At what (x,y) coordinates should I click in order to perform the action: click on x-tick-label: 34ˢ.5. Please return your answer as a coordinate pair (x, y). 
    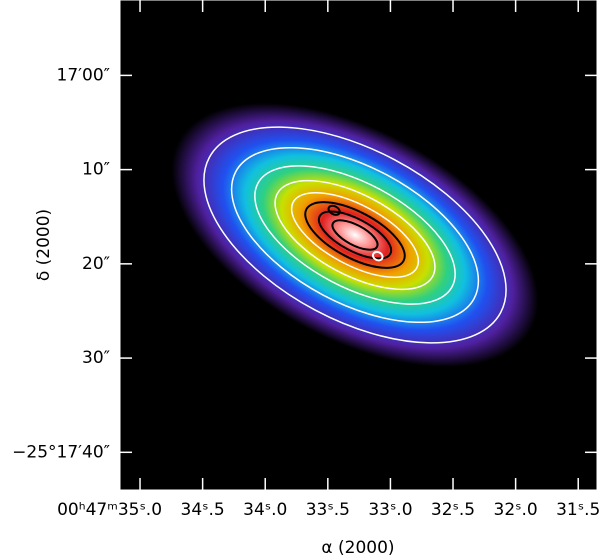
    Looking at the image, I should click on (203, 510).